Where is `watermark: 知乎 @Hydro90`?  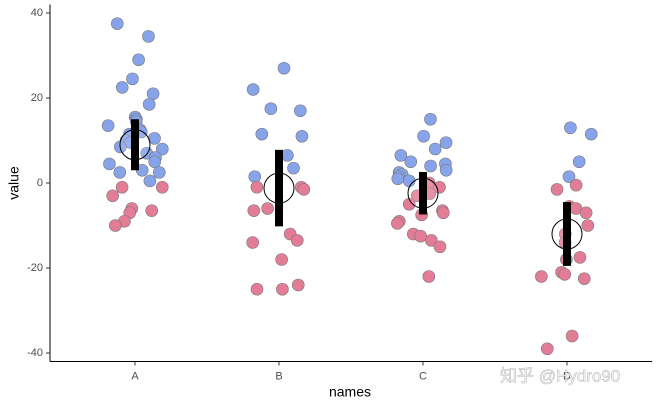
watermark: 知乎 @Hydro90 is located at coordinates (560, 375).